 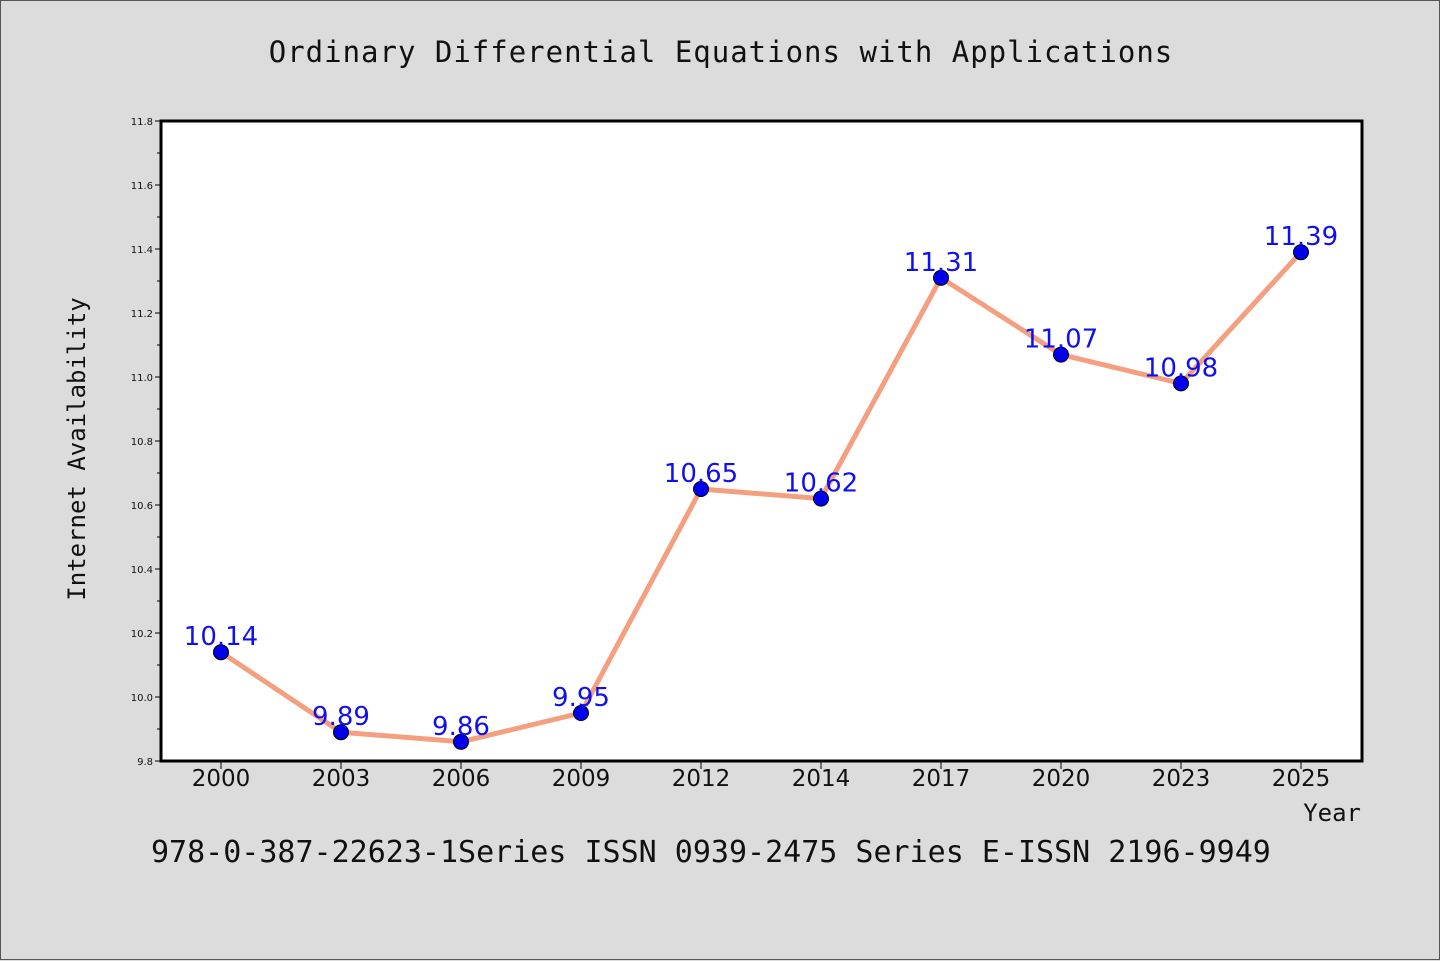 I want to click on y-tick-label: 11.6, so click(x=142, y=186).